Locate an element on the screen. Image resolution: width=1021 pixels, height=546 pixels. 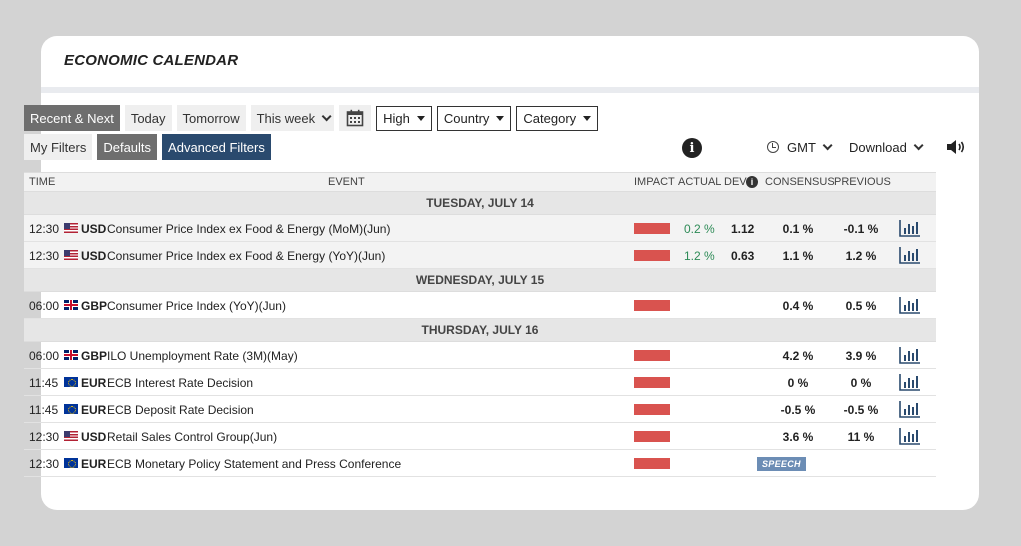
col-event: EVENT is located at coordinates (346, 182).